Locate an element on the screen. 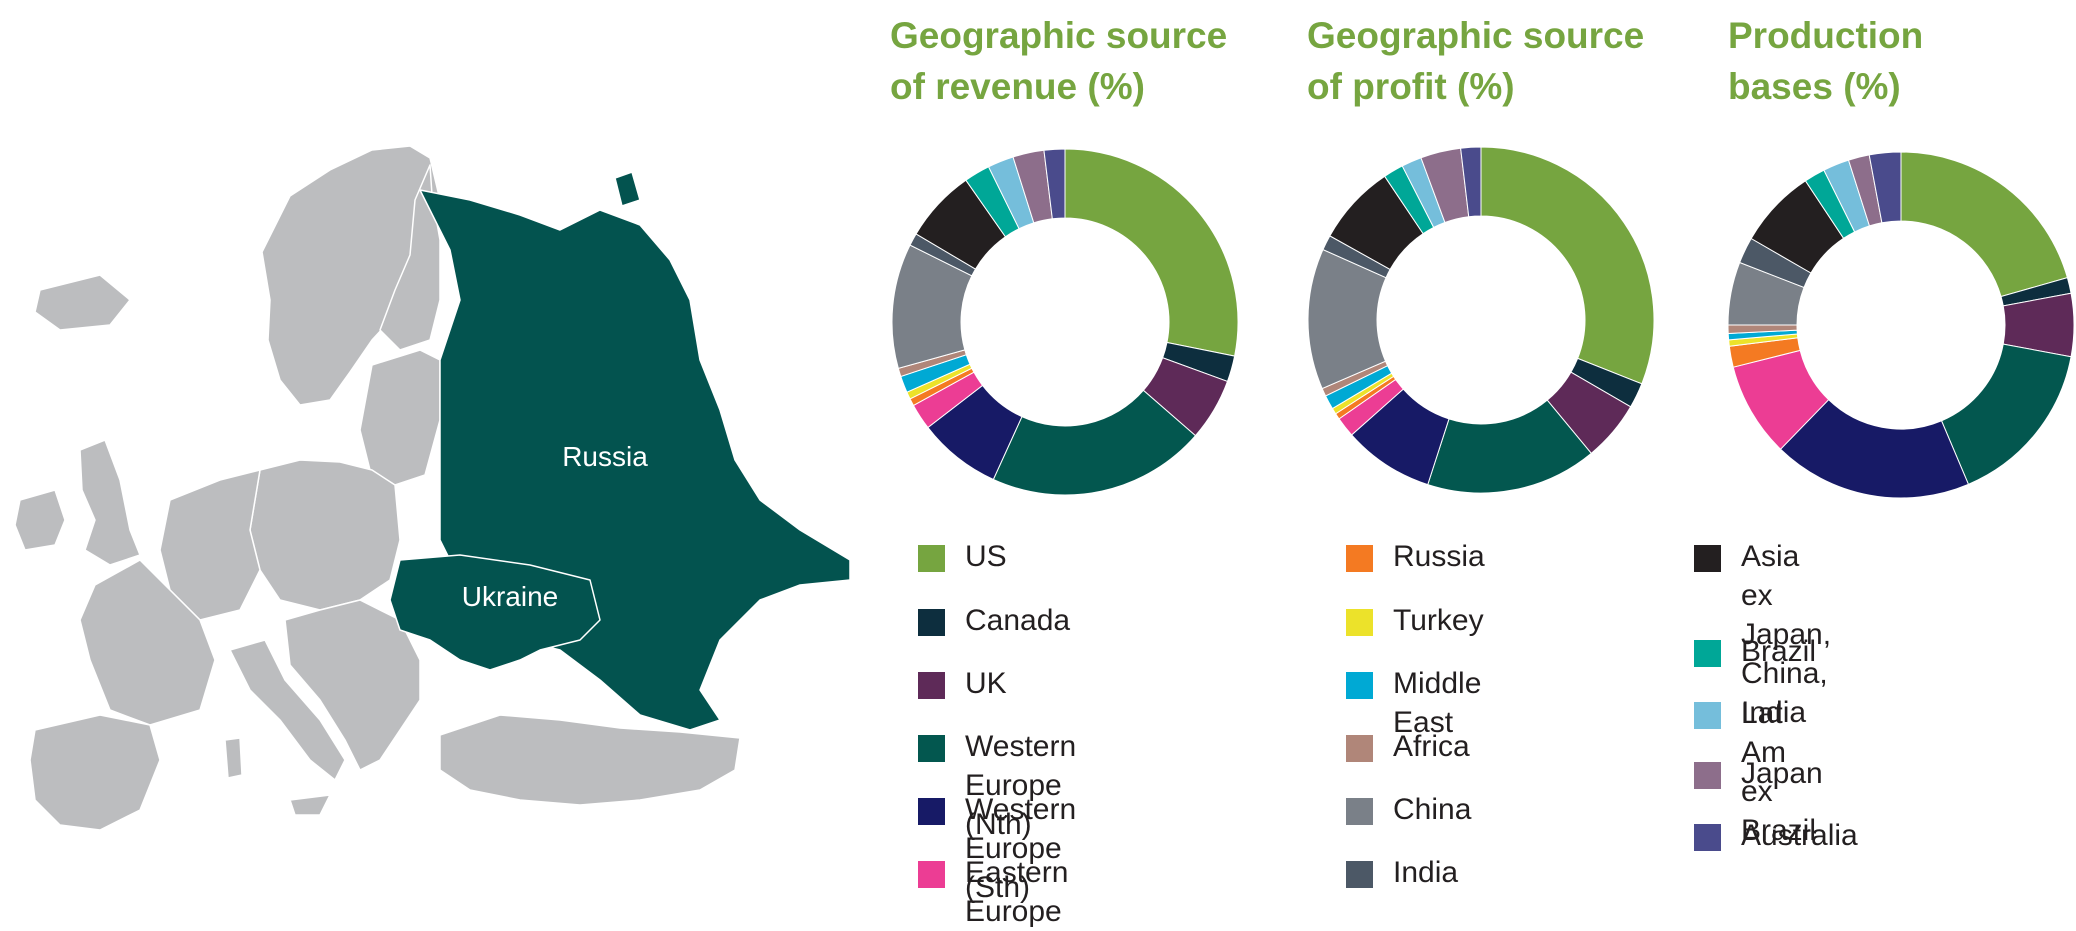 This screenshot has width=2076, height=931. balkans-shape is located at coordinates (352, 685).